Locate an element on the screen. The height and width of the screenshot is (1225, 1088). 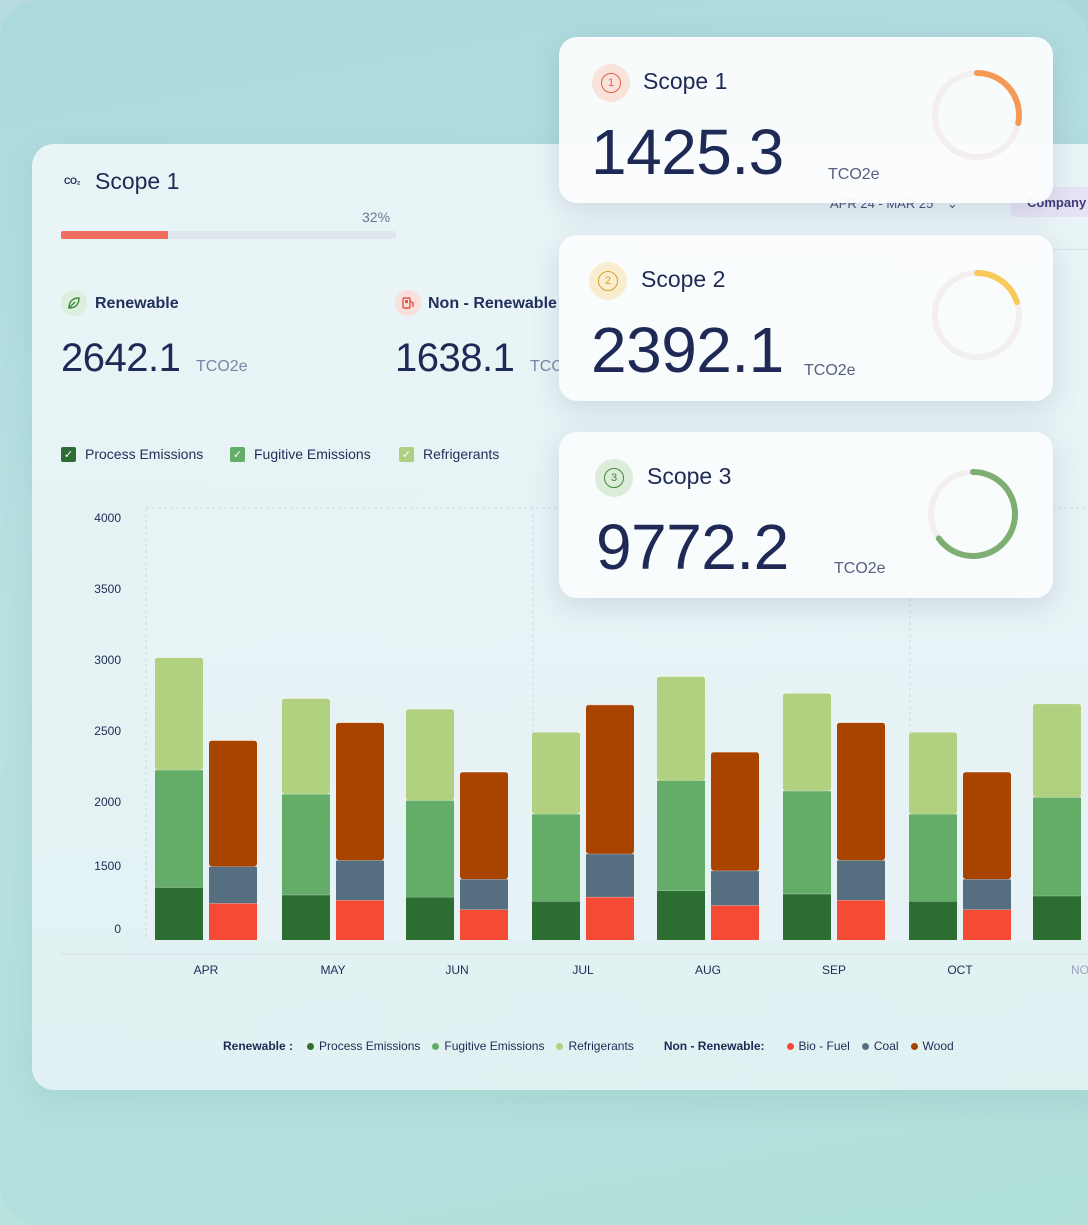
legend-non-renewable-label: Non - Renewable: is located at coordinates (714, 1046).